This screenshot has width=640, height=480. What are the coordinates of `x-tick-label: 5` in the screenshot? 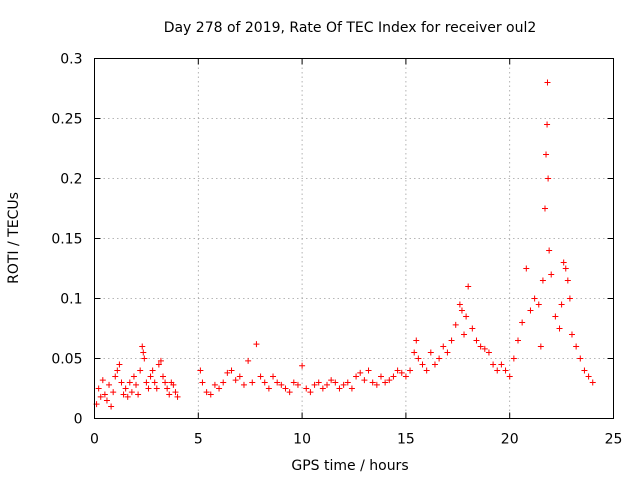 It's located at (198, 440).